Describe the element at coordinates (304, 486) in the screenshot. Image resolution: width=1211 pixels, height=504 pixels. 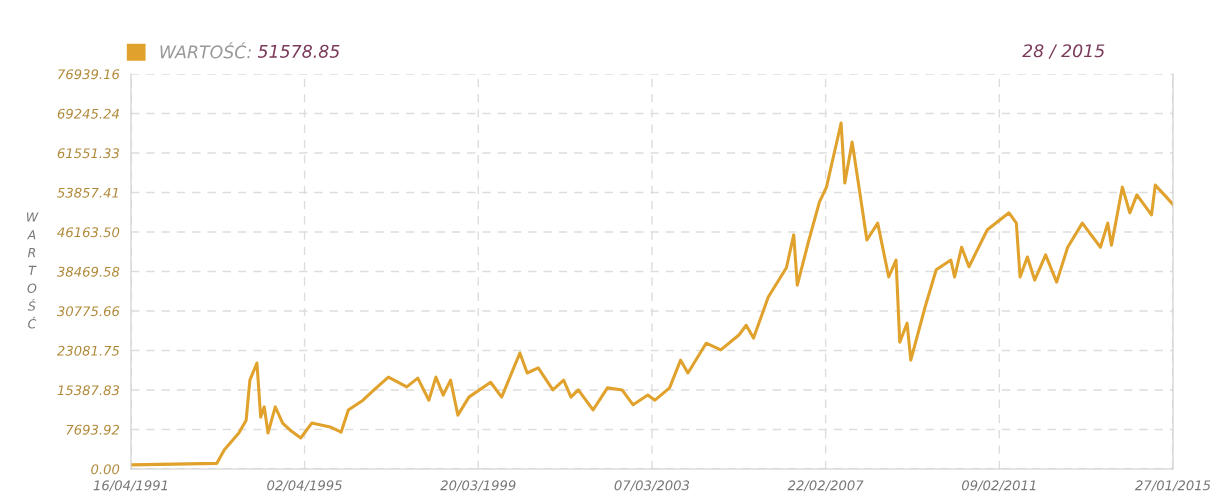
I see `x-tick-label: 02/04/1995` at that location.